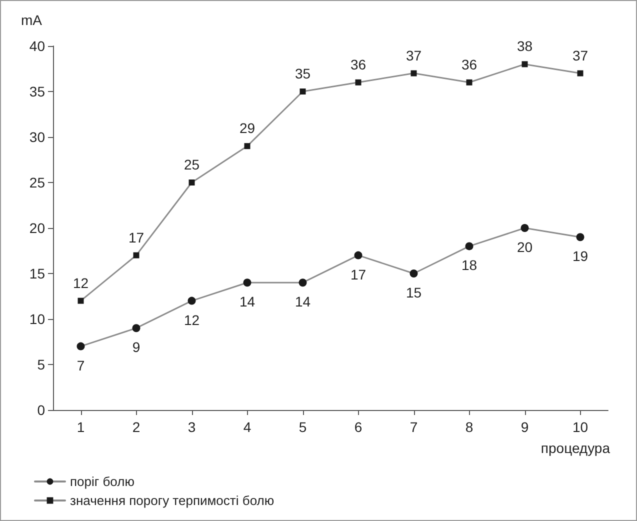 This screenshot has width=637, height=521. I want to click on y-tick-label: 5, so click(41, 364).